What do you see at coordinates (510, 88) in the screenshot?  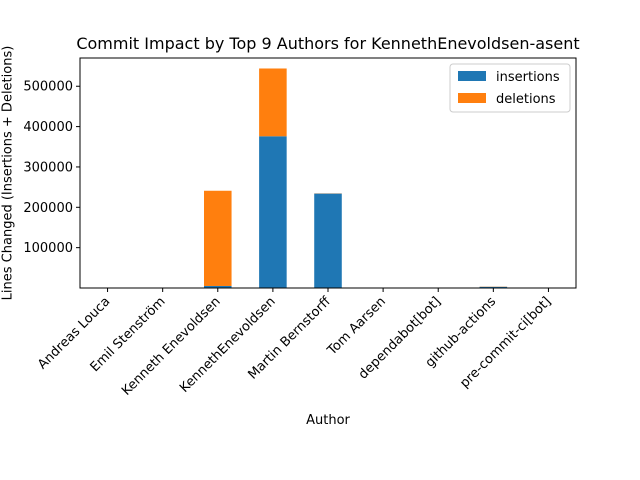 I see `legend: insertions deletions` at bounding box center [510, 88].